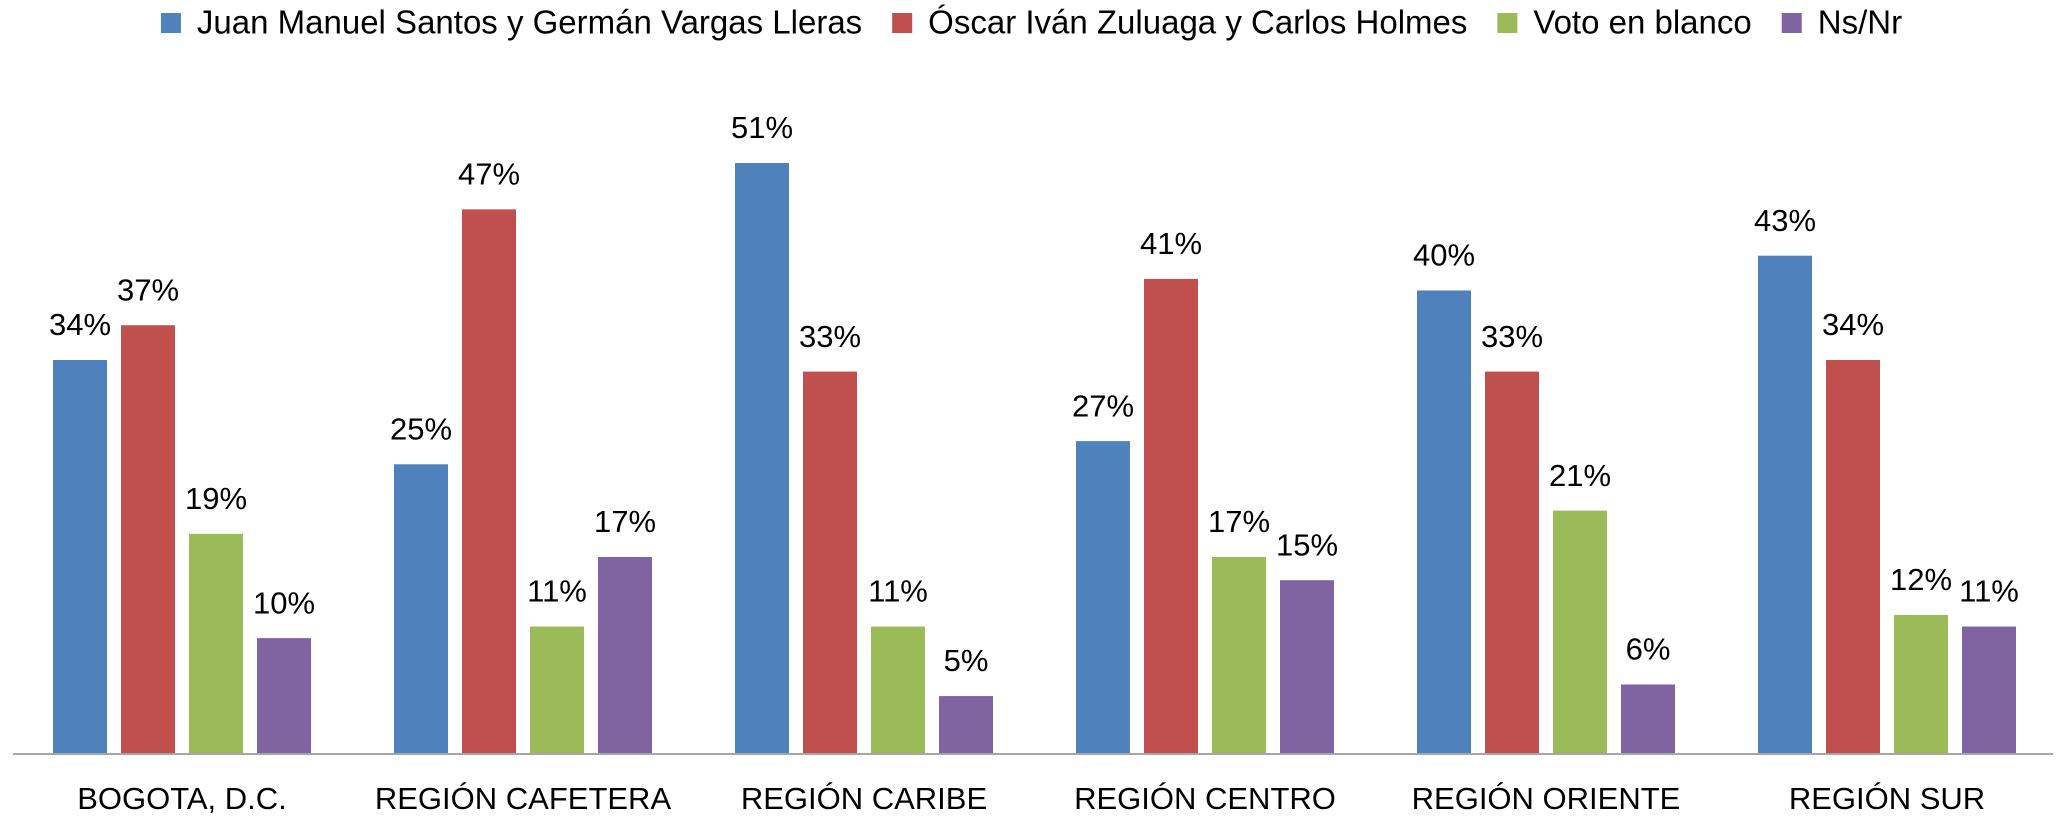 This screenshot has width=2063, height=820. What do you see at coordinates (1205, 798) in the screenshot?
I see `category-label: REGIÓN CENTRO` at bounding box center [1205, 798].